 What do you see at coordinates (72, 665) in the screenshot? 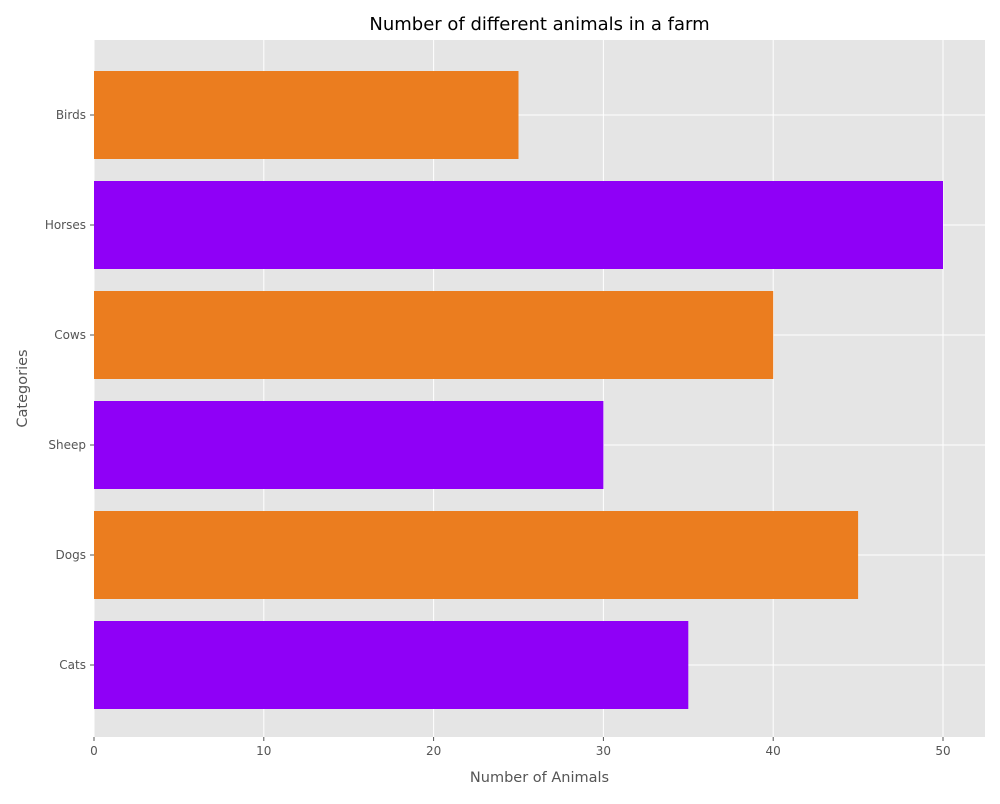
I see `y-tick-label: Cats` at bounding box center [72, 665].